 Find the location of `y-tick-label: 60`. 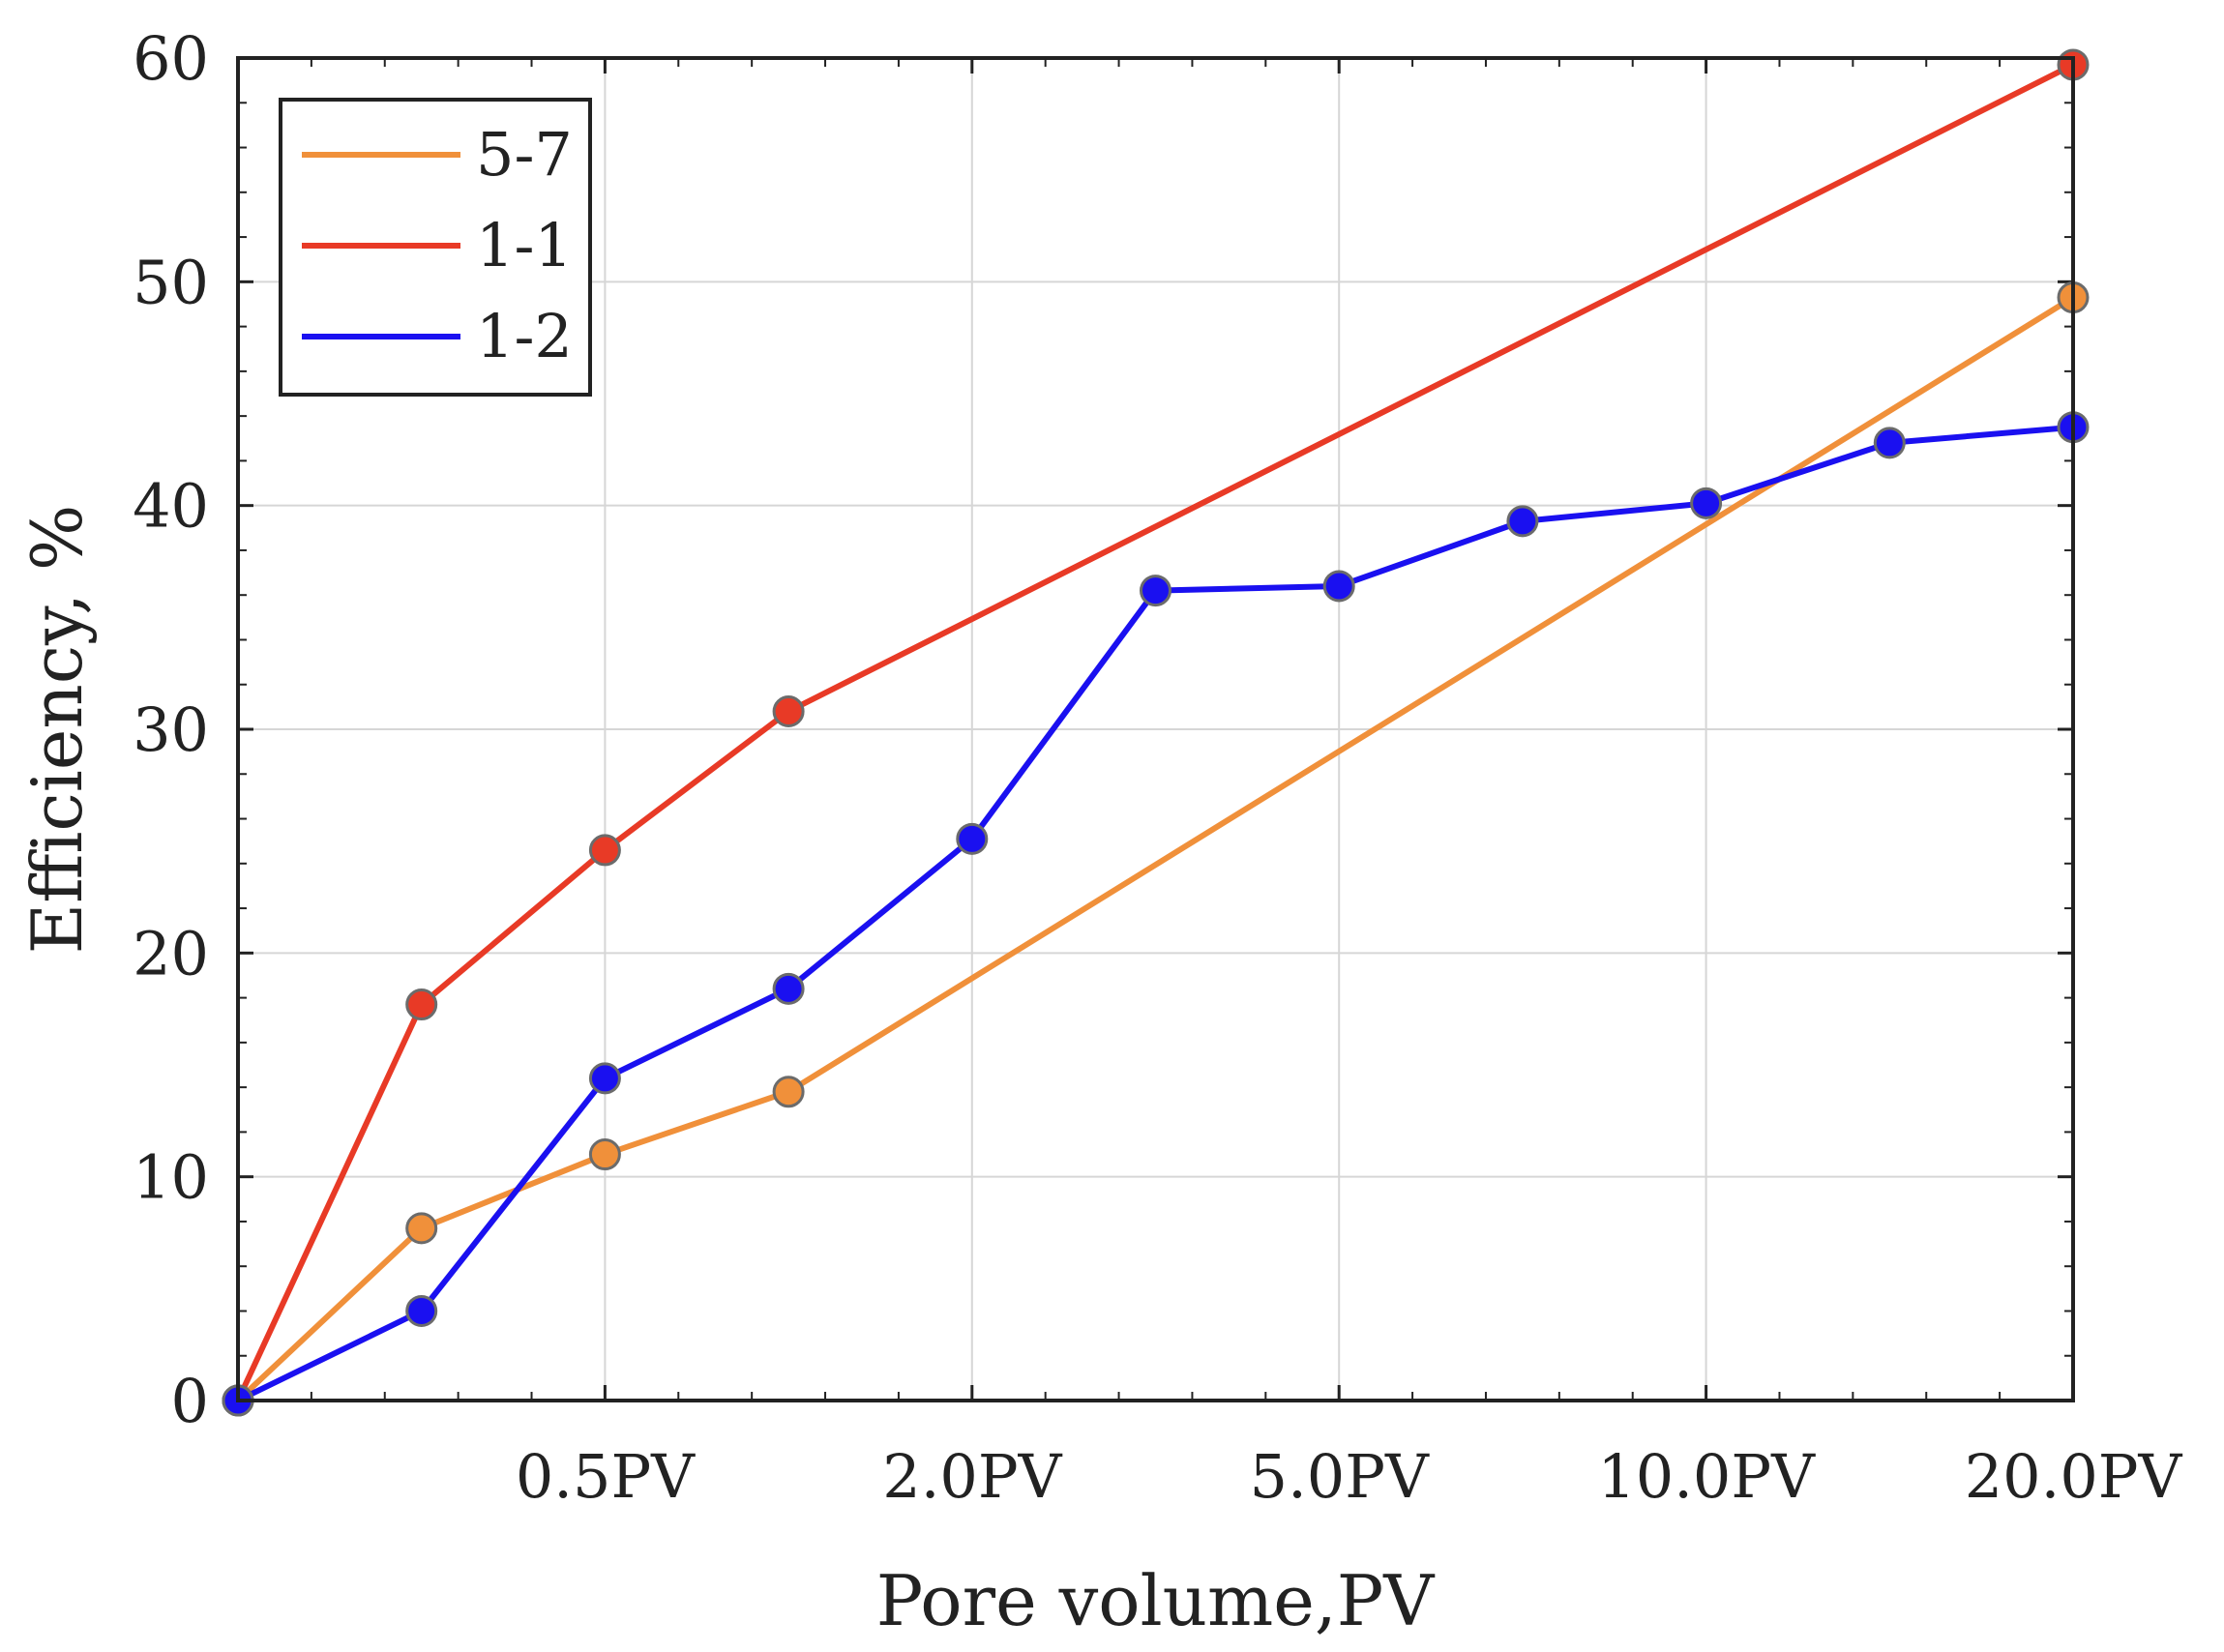

y-tick-label: 60 is located at coordinates (171, 58).